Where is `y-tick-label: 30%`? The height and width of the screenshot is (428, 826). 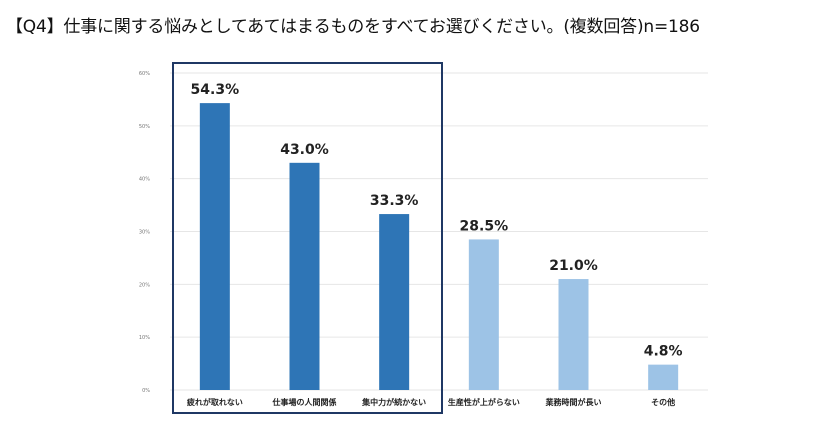
y-tick-label: 30% is located at coordinates (144, 233).